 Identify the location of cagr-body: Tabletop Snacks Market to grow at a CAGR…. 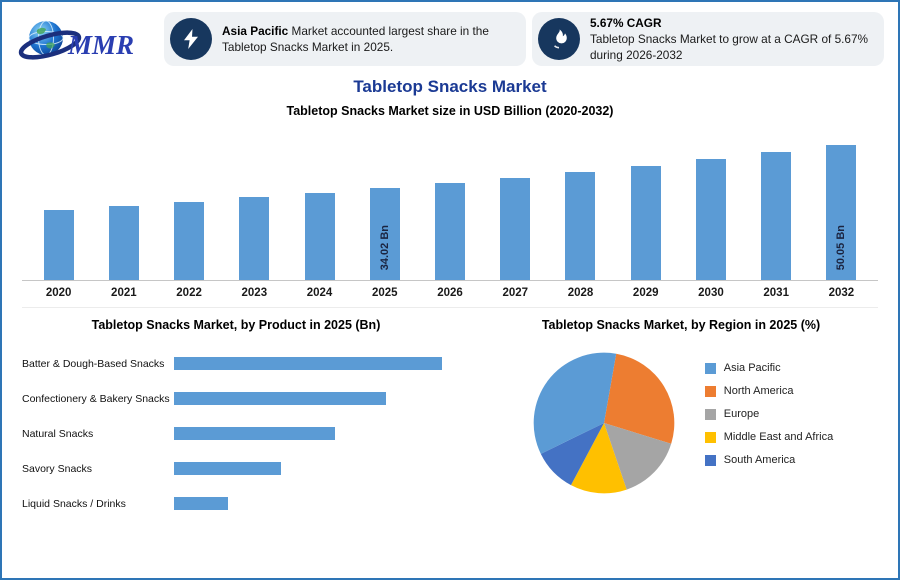
(729, 47).